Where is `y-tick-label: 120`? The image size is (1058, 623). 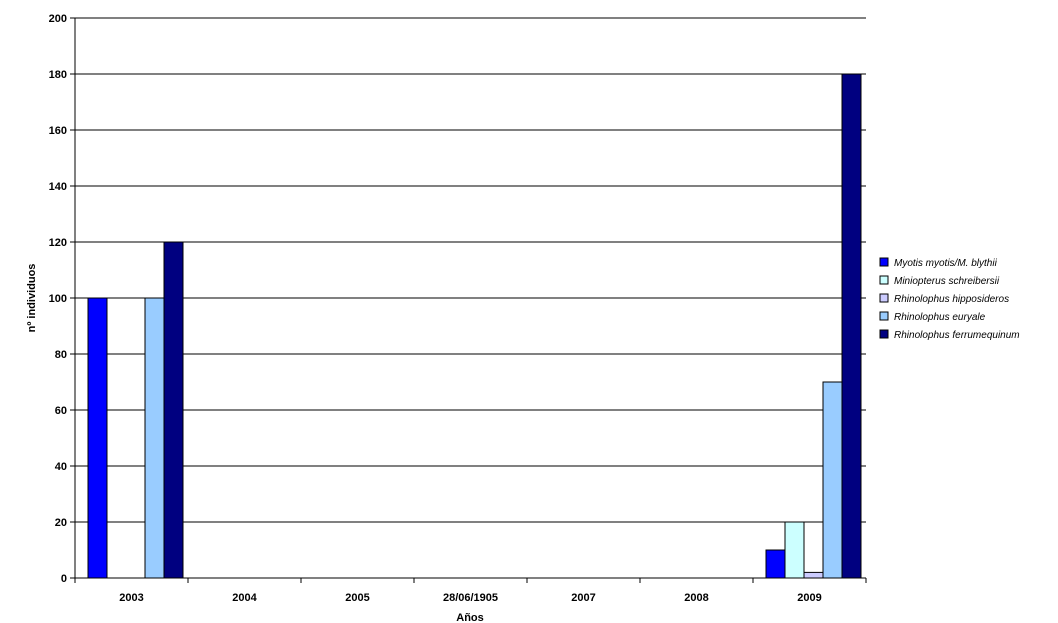
y-tick-label: 120 is located at coordinates (58, 243).